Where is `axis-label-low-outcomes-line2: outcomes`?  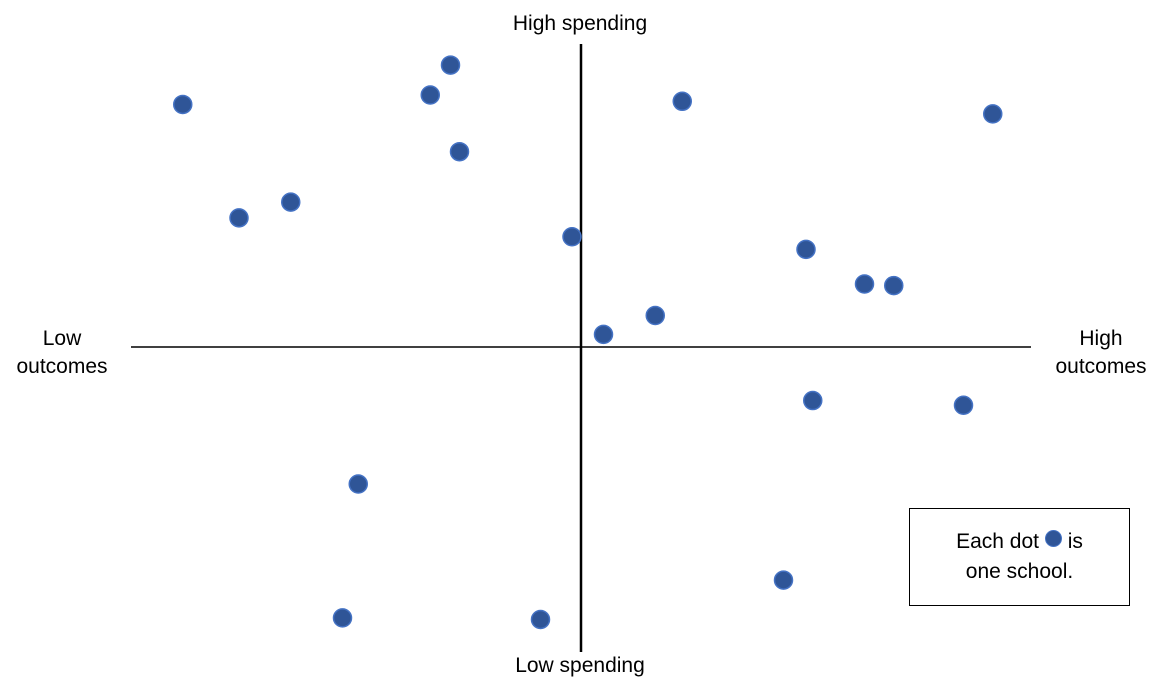
axis-label-low-outcomes-line2: outcomes is located at coordinates (62, 366).